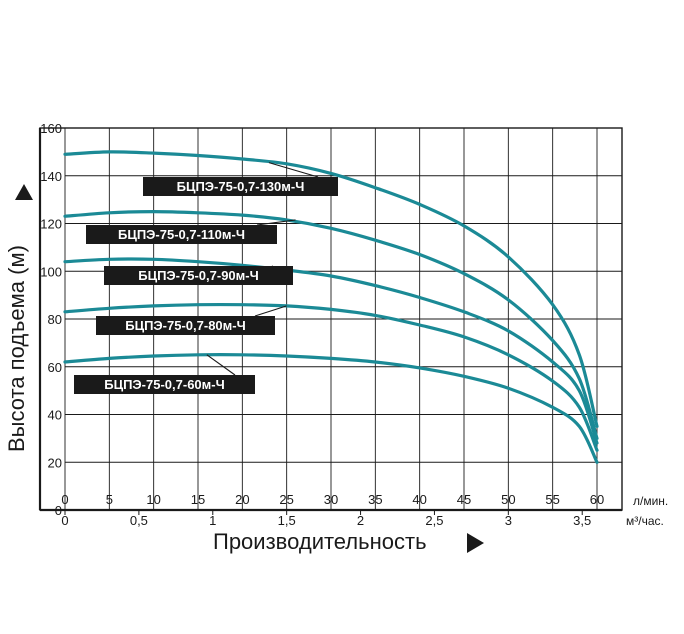  I want to click on x2-tick-label: 0, so click(64, 520).